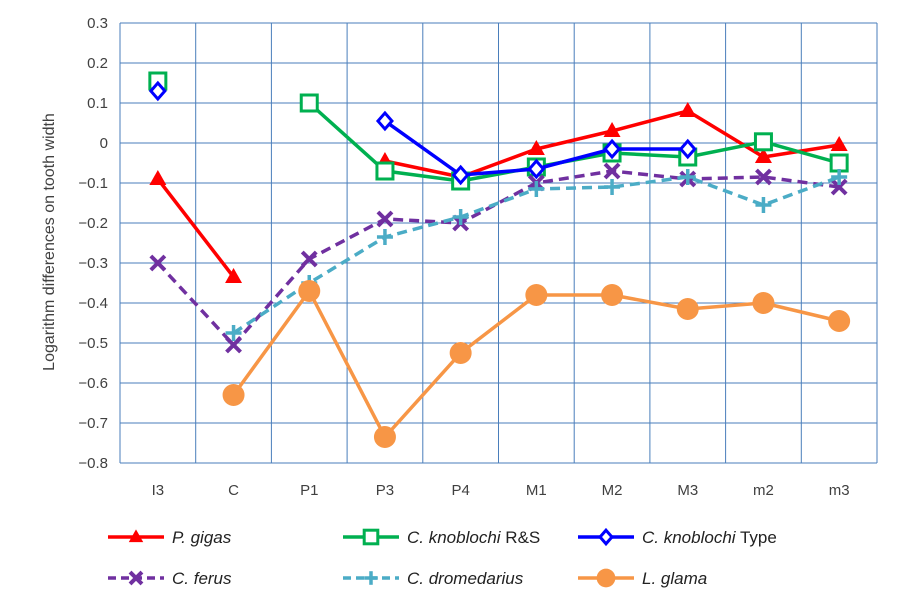 The height and width of the screenshot is (612, 923). I want to click on legend-entry: L. glama, so click(642, 578).